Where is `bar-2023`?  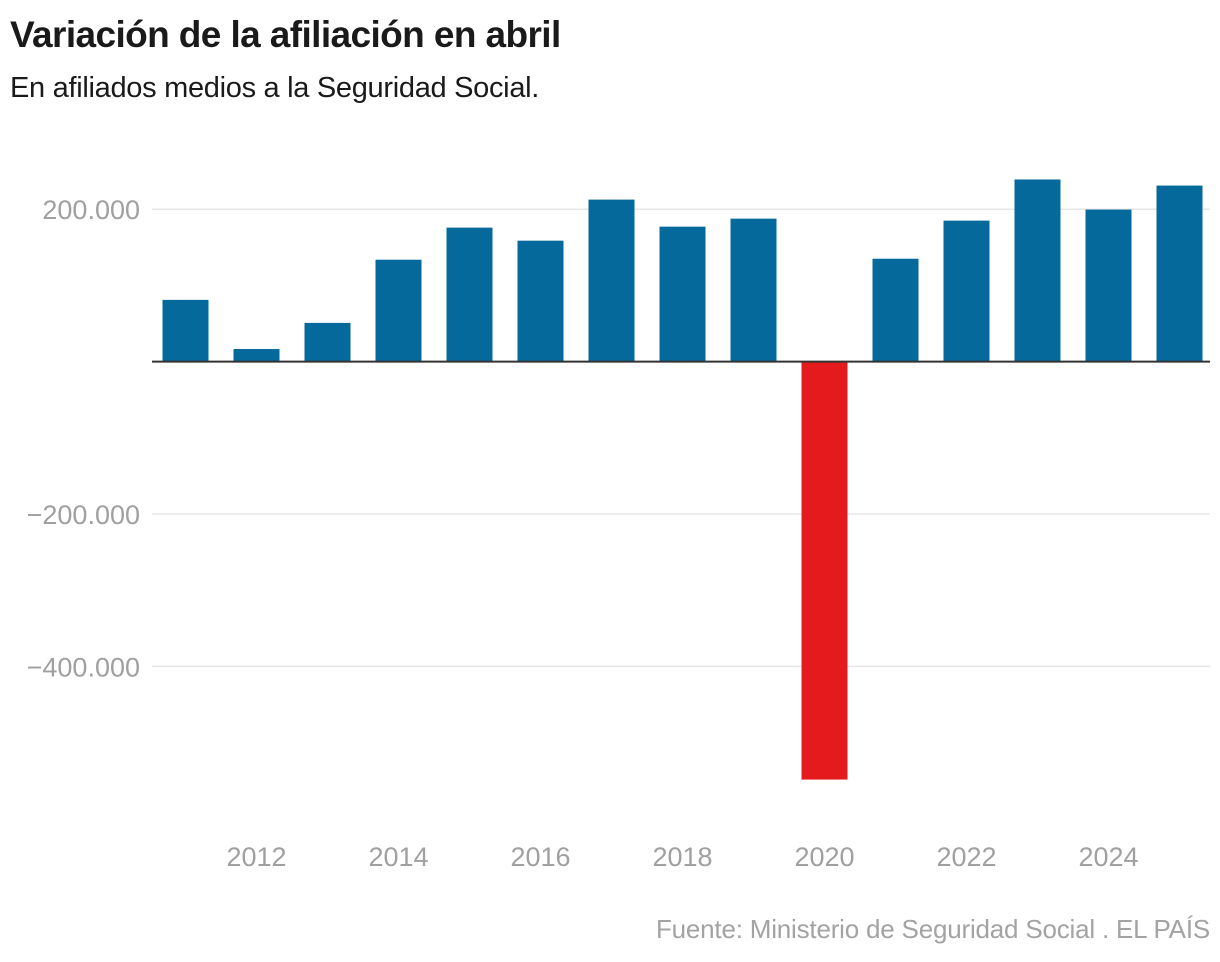
bar-2023 is located at coordinates (1037, 270).